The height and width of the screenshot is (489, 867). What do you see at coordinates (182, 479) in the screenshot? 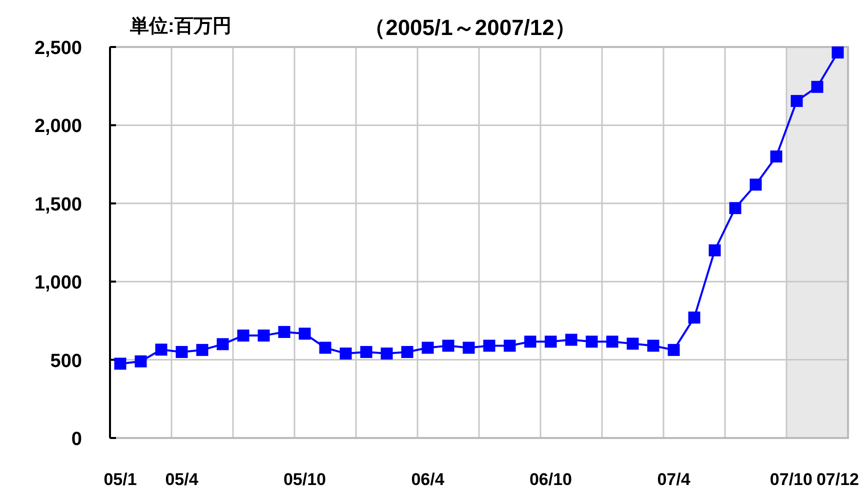
I see `x-tick-label: 05/4` at bounding box center [182, 479].